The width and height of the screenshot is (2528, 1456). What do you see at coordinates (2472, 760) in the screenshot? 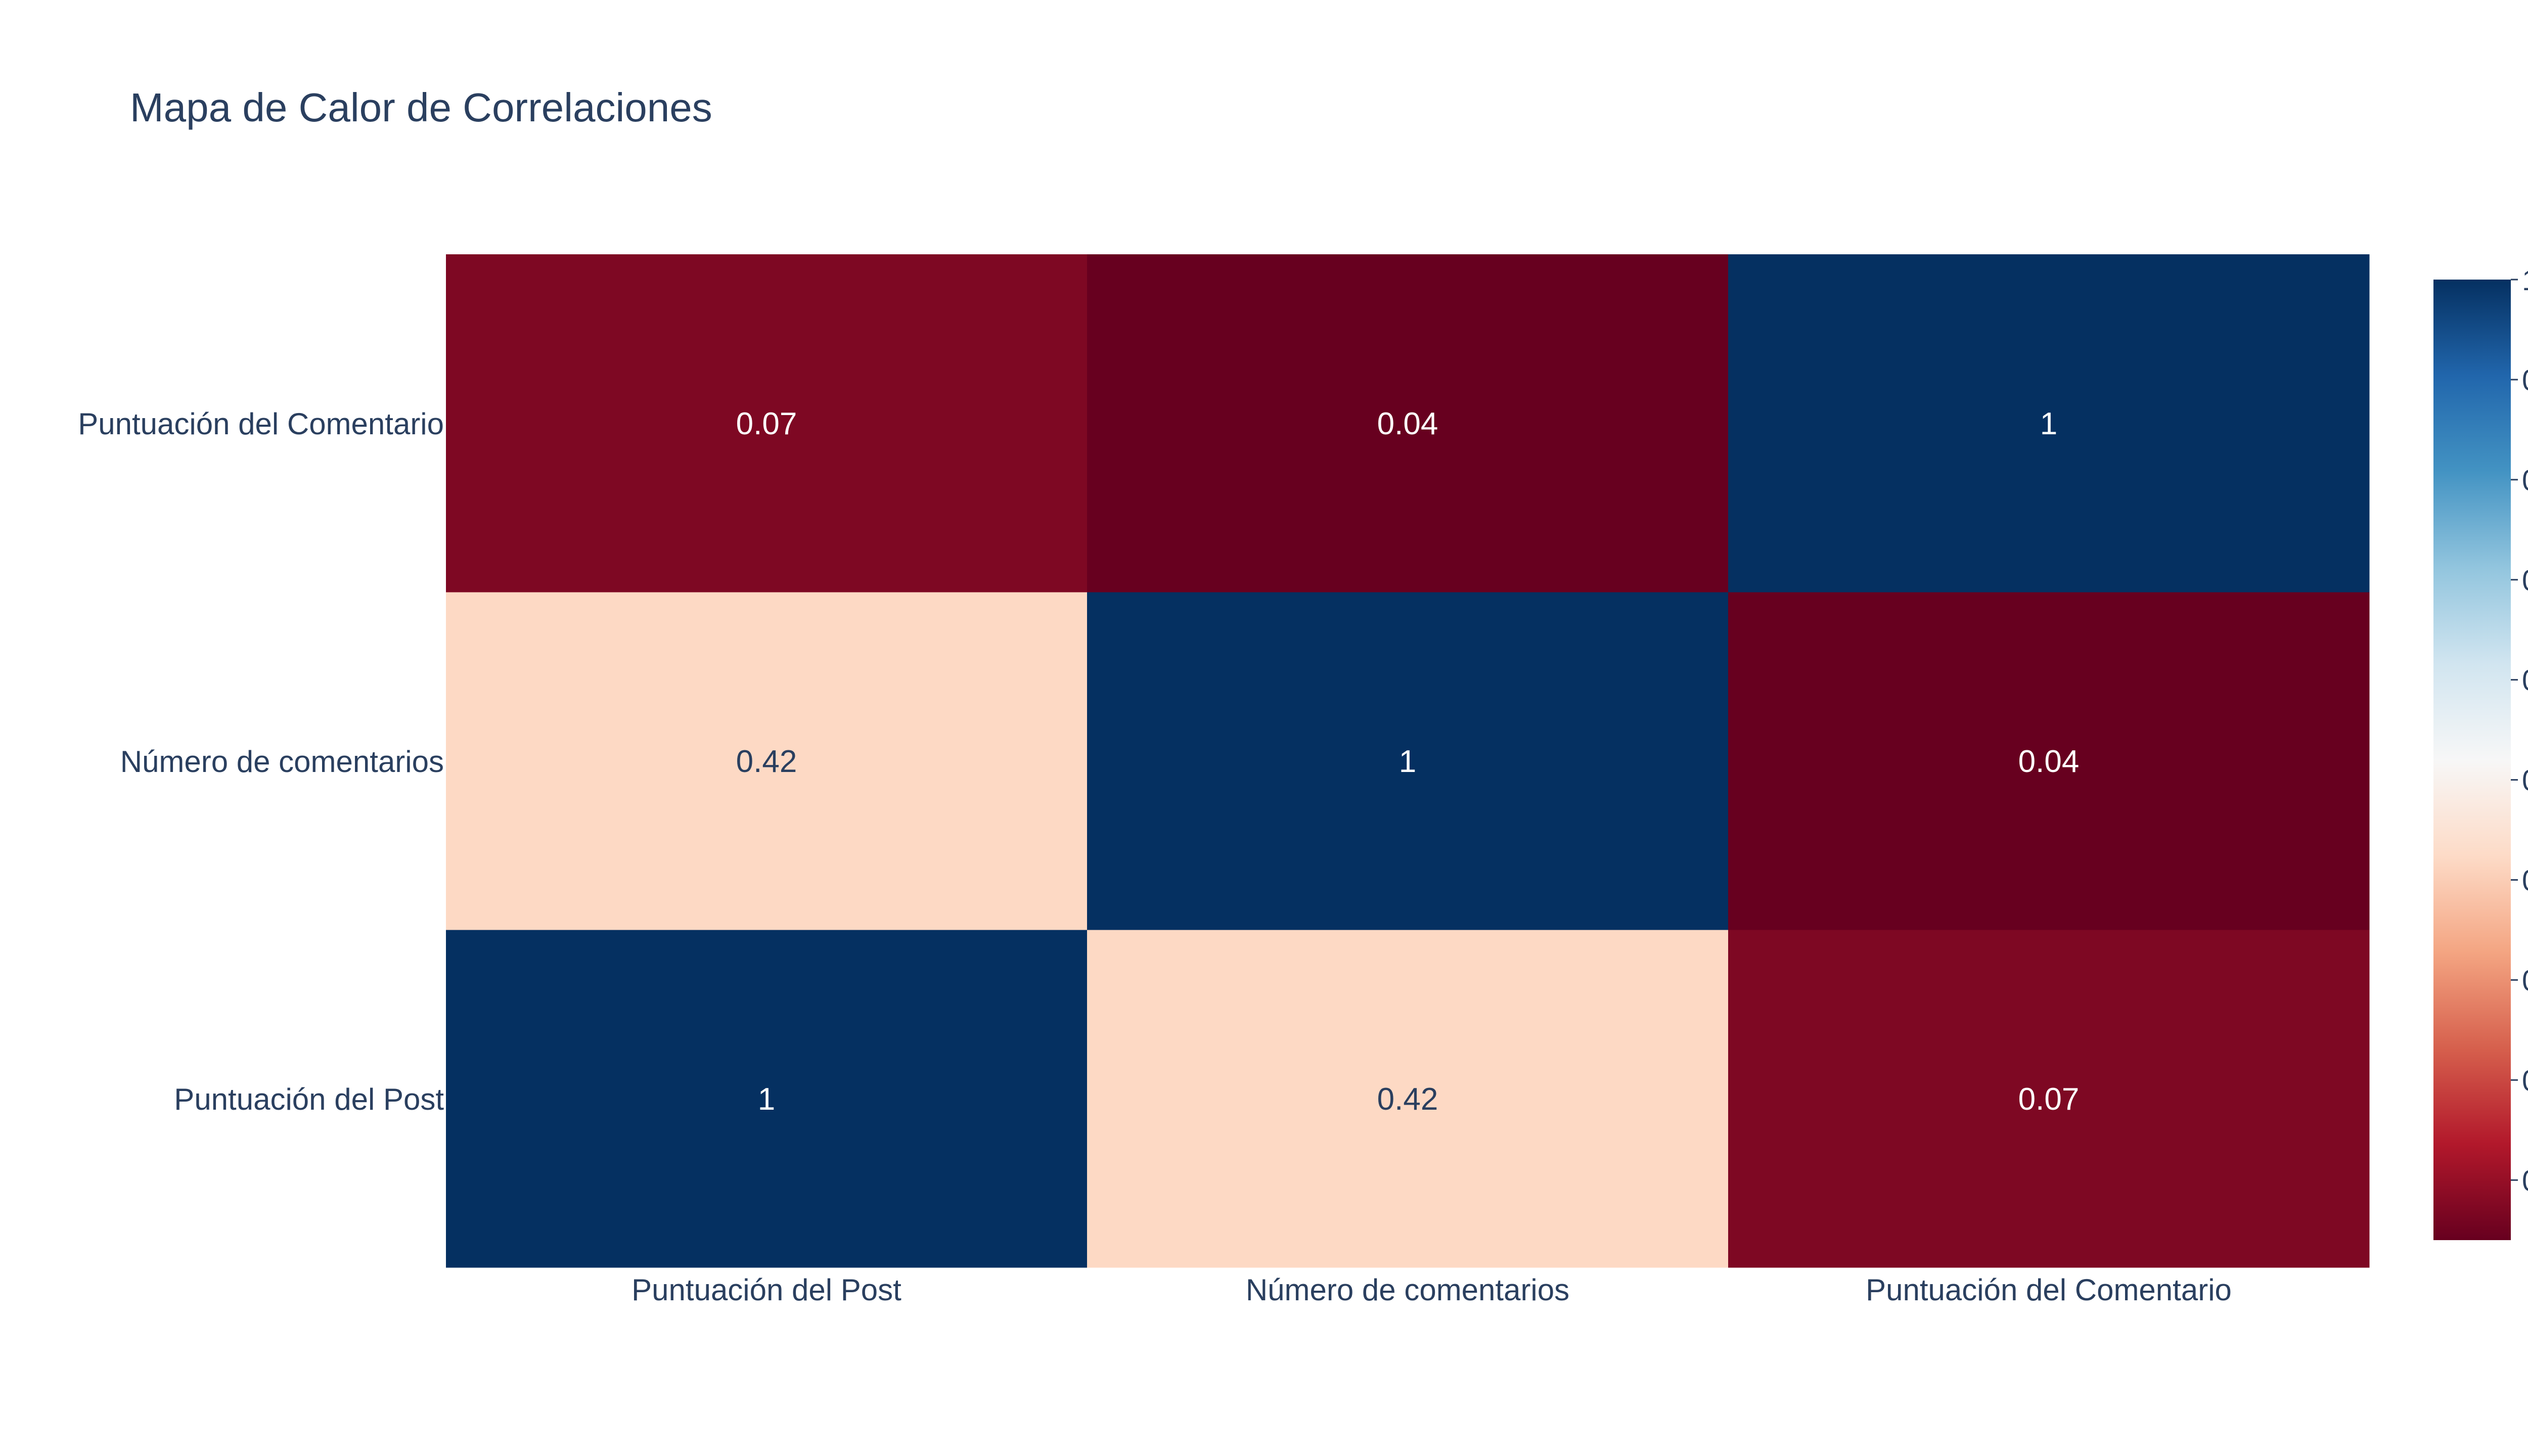
I see `colorbar-gradient` at bounding box center [2472, 760].